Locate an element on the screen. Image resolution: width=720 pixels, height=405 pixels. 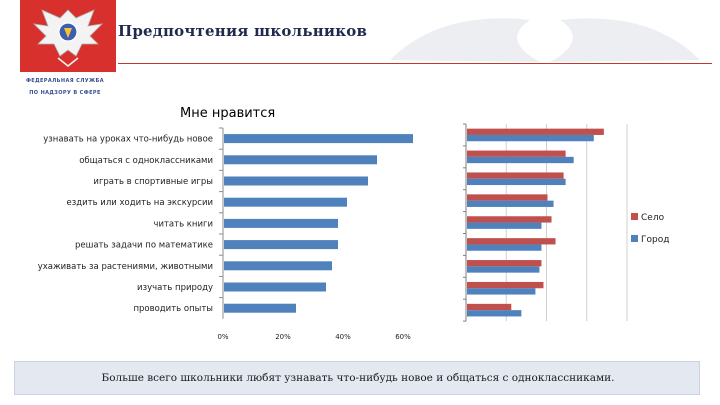
chart1-x-tick-label: 20% is located at coordinates (283, 337).